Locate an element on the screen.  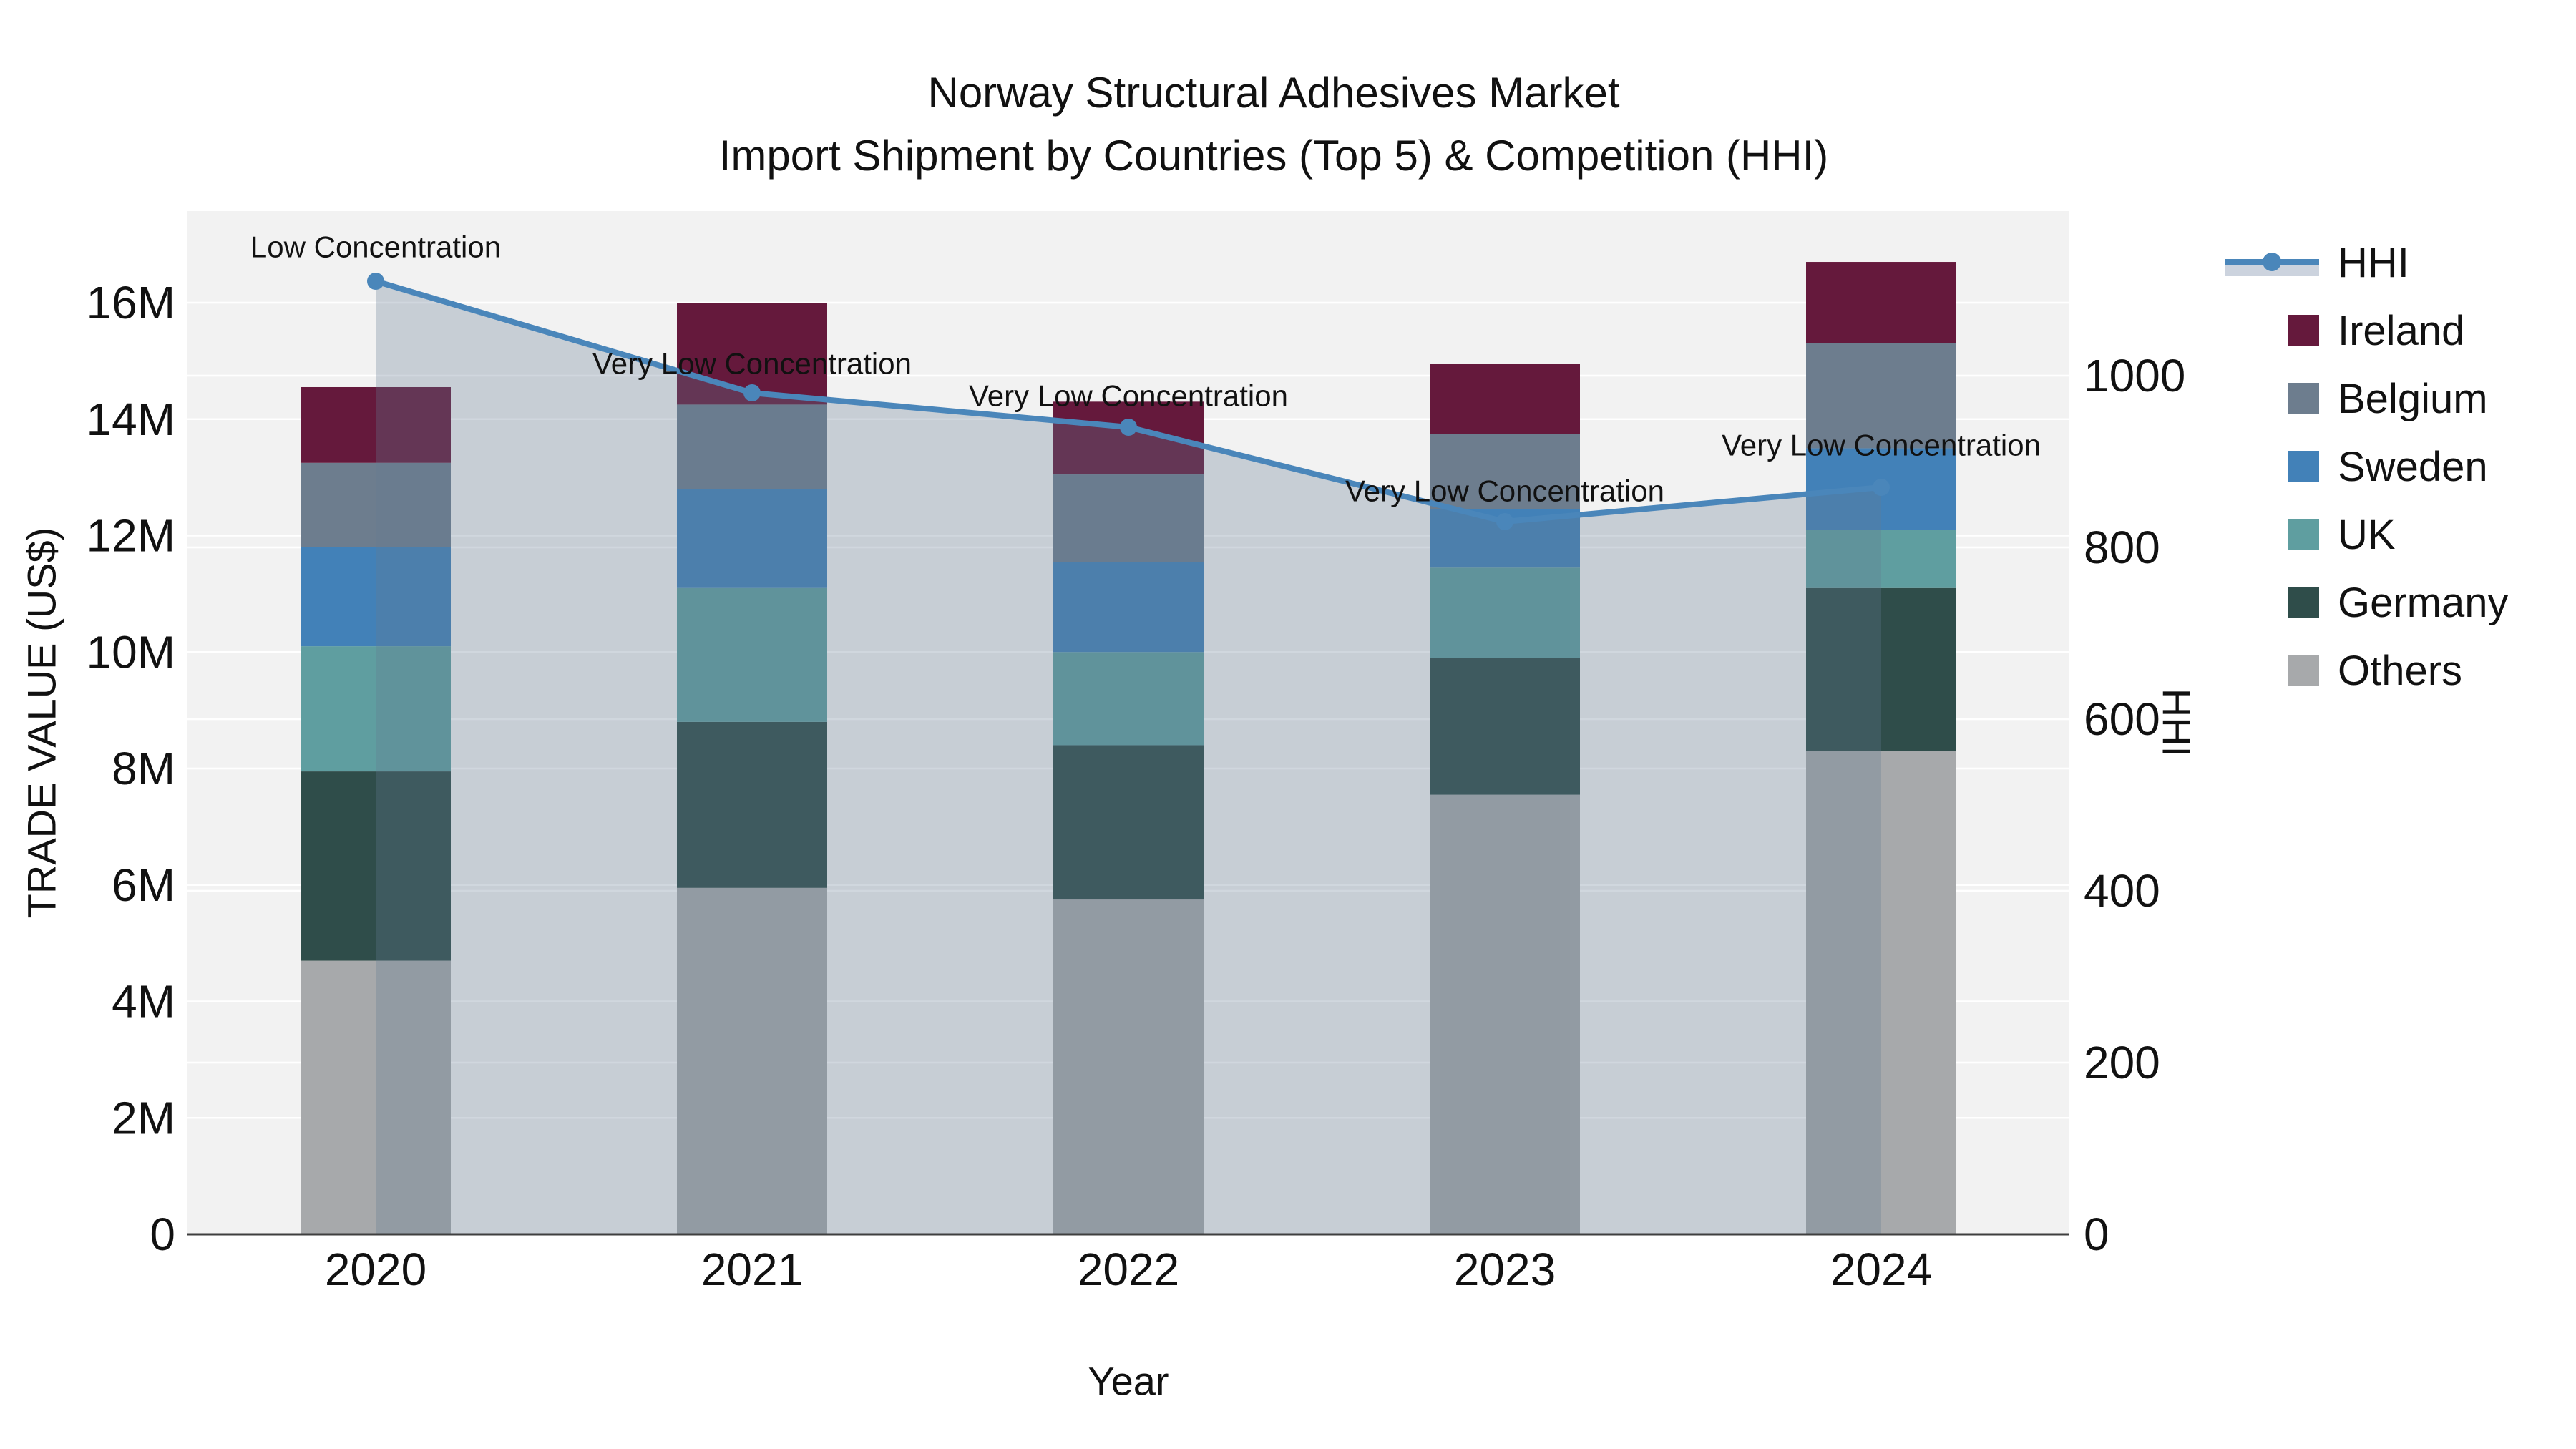
y-axis-left-tick-label: 16M is located at coordinates (131, 302).